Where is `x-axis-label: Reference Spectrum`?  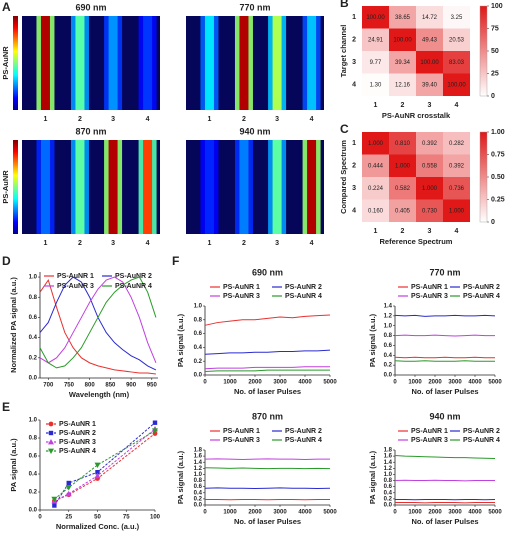
x-axis-label: Reference Spectrum is located at coordinates (416, 241).